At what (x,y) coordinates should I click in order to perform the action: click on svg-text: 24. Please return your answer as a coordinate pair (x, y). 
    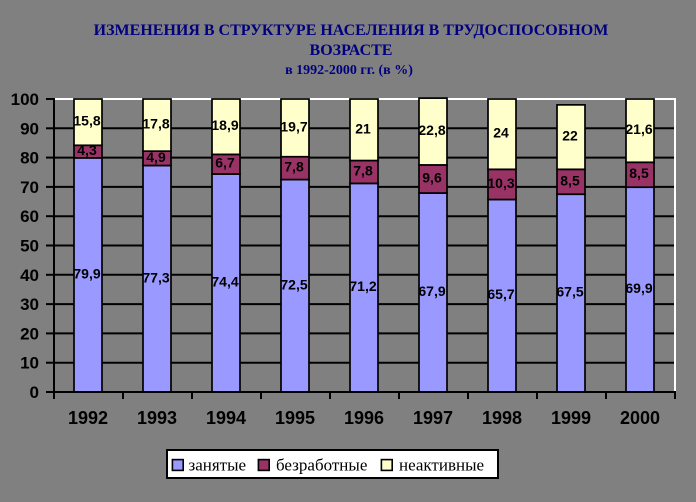
    Looking at the image, I should click on (501, 133).